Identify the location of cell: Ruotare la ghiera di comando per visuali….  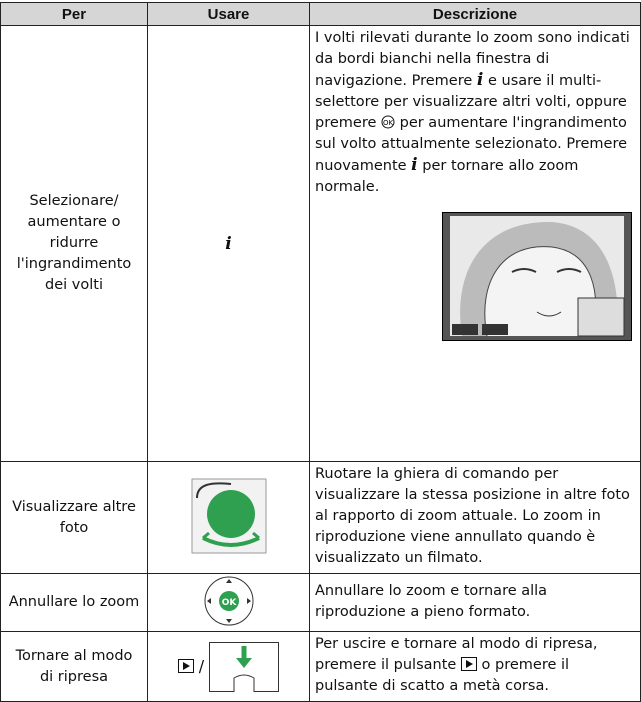
(475, 517).